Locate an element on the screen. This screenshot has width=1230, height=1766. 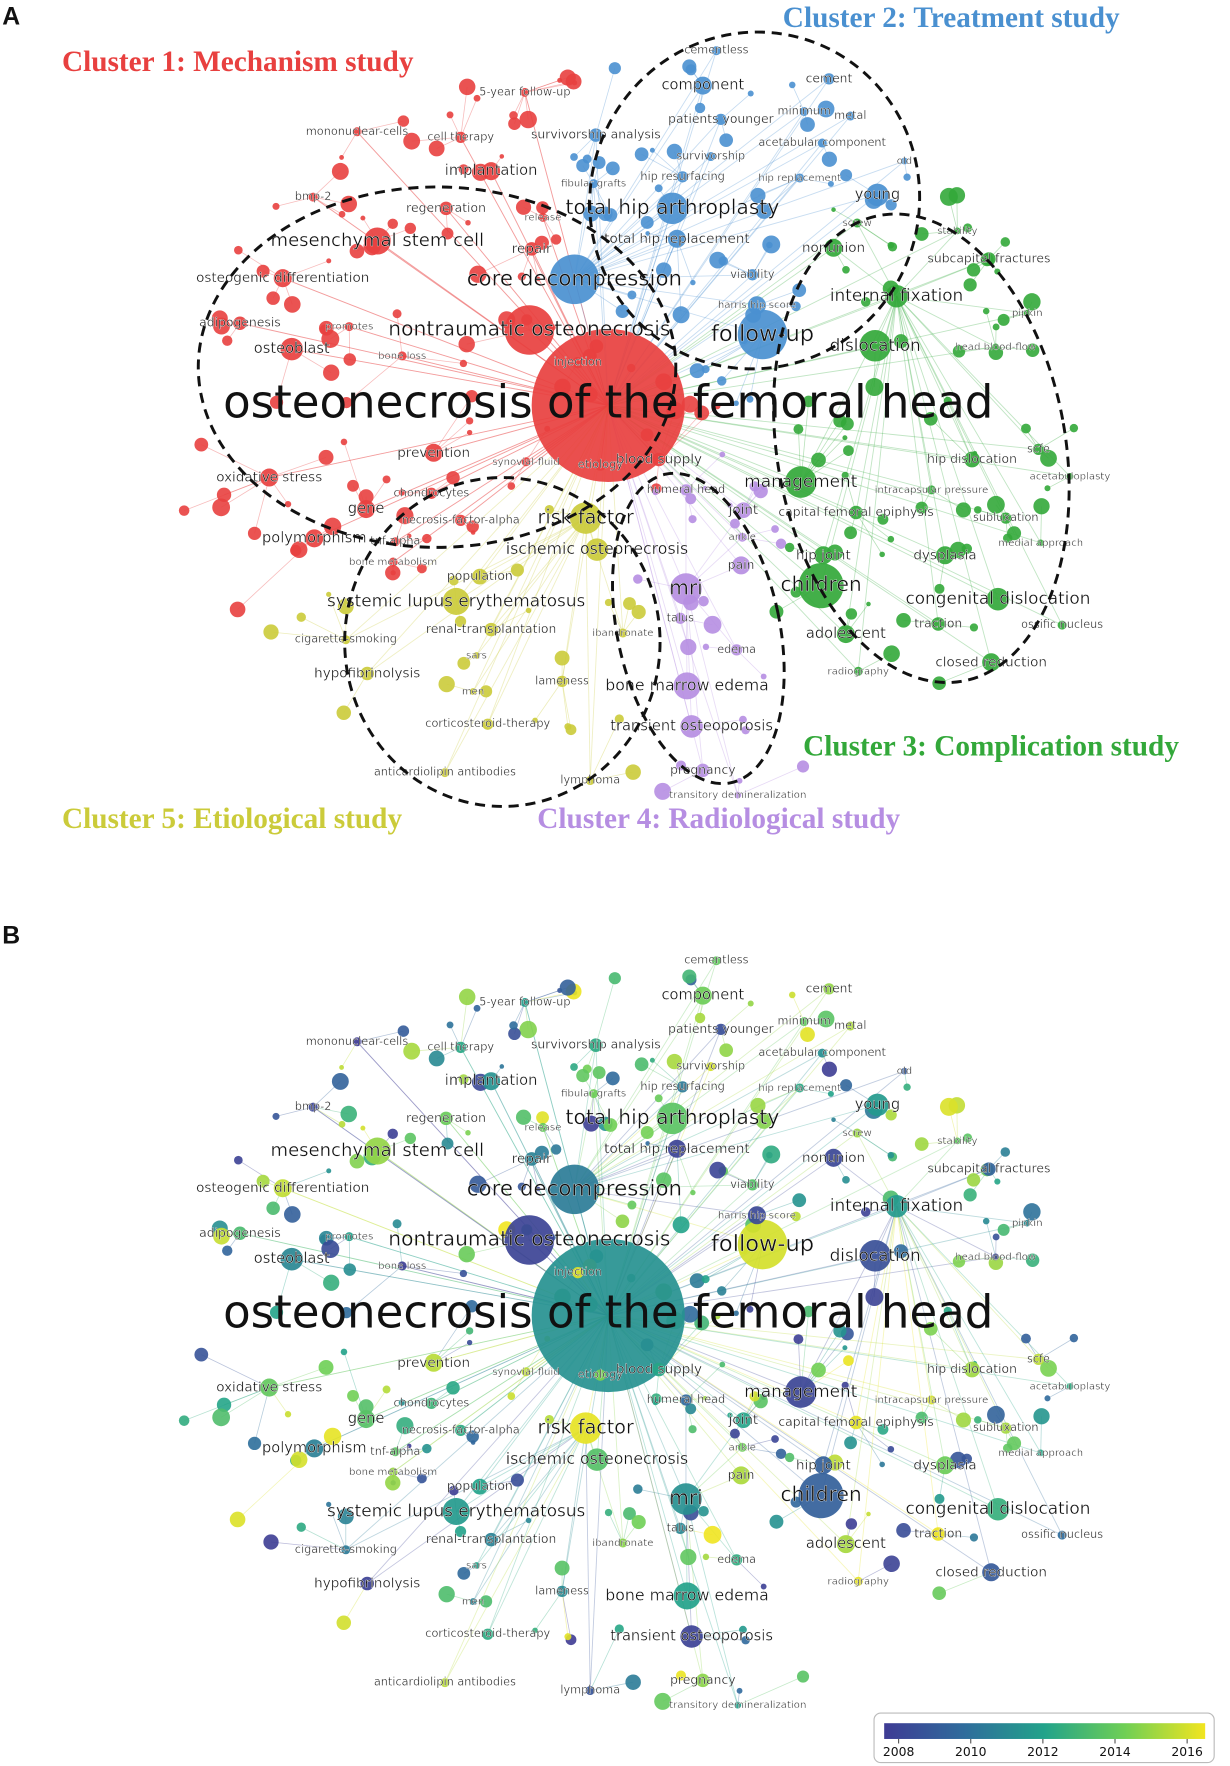
node-label: talus is located at coordinates (681, 617).